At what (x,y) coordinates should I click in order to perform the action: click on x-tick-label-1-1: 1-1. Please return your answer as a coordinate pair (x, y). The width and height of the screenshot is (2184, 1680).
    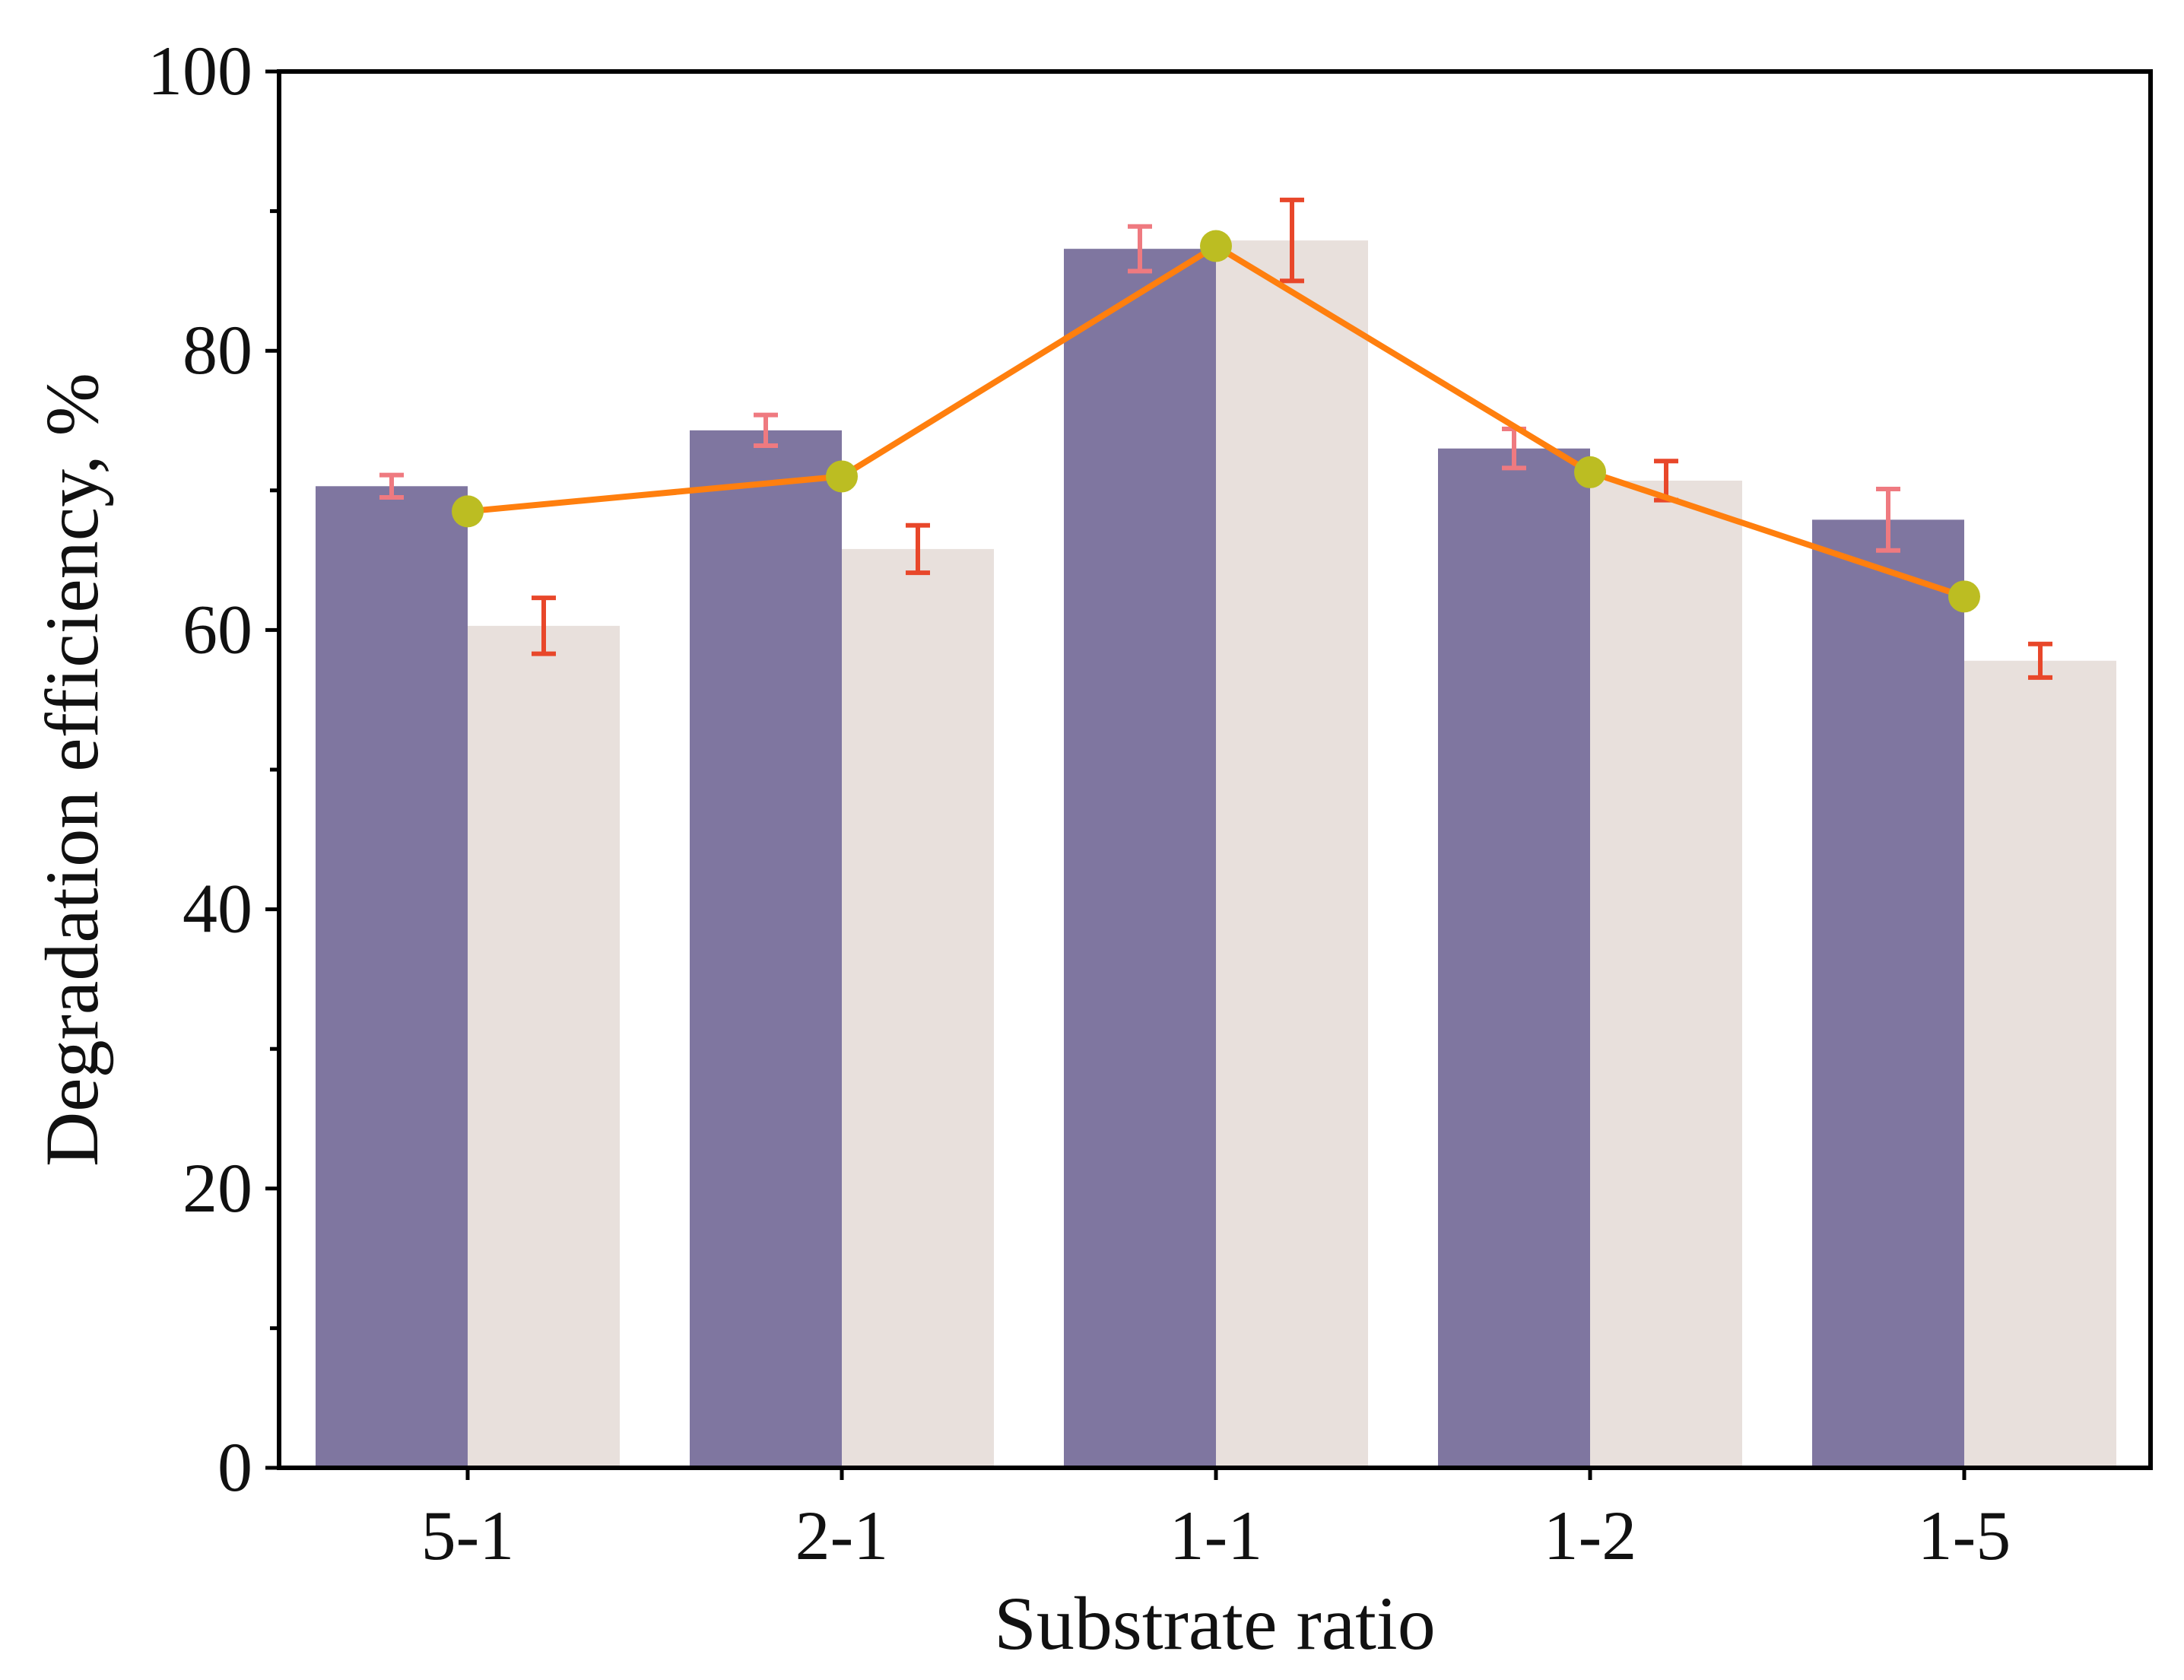
    Looking at the image, I should click on (1216, 1535).